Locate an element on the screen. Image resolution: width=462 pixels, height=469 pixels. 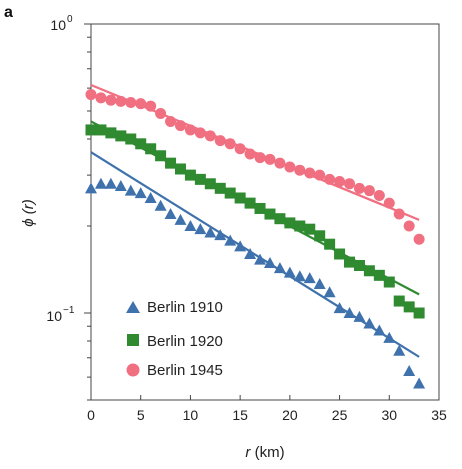
svg-text: −1 is located at coordinates (69, 310).